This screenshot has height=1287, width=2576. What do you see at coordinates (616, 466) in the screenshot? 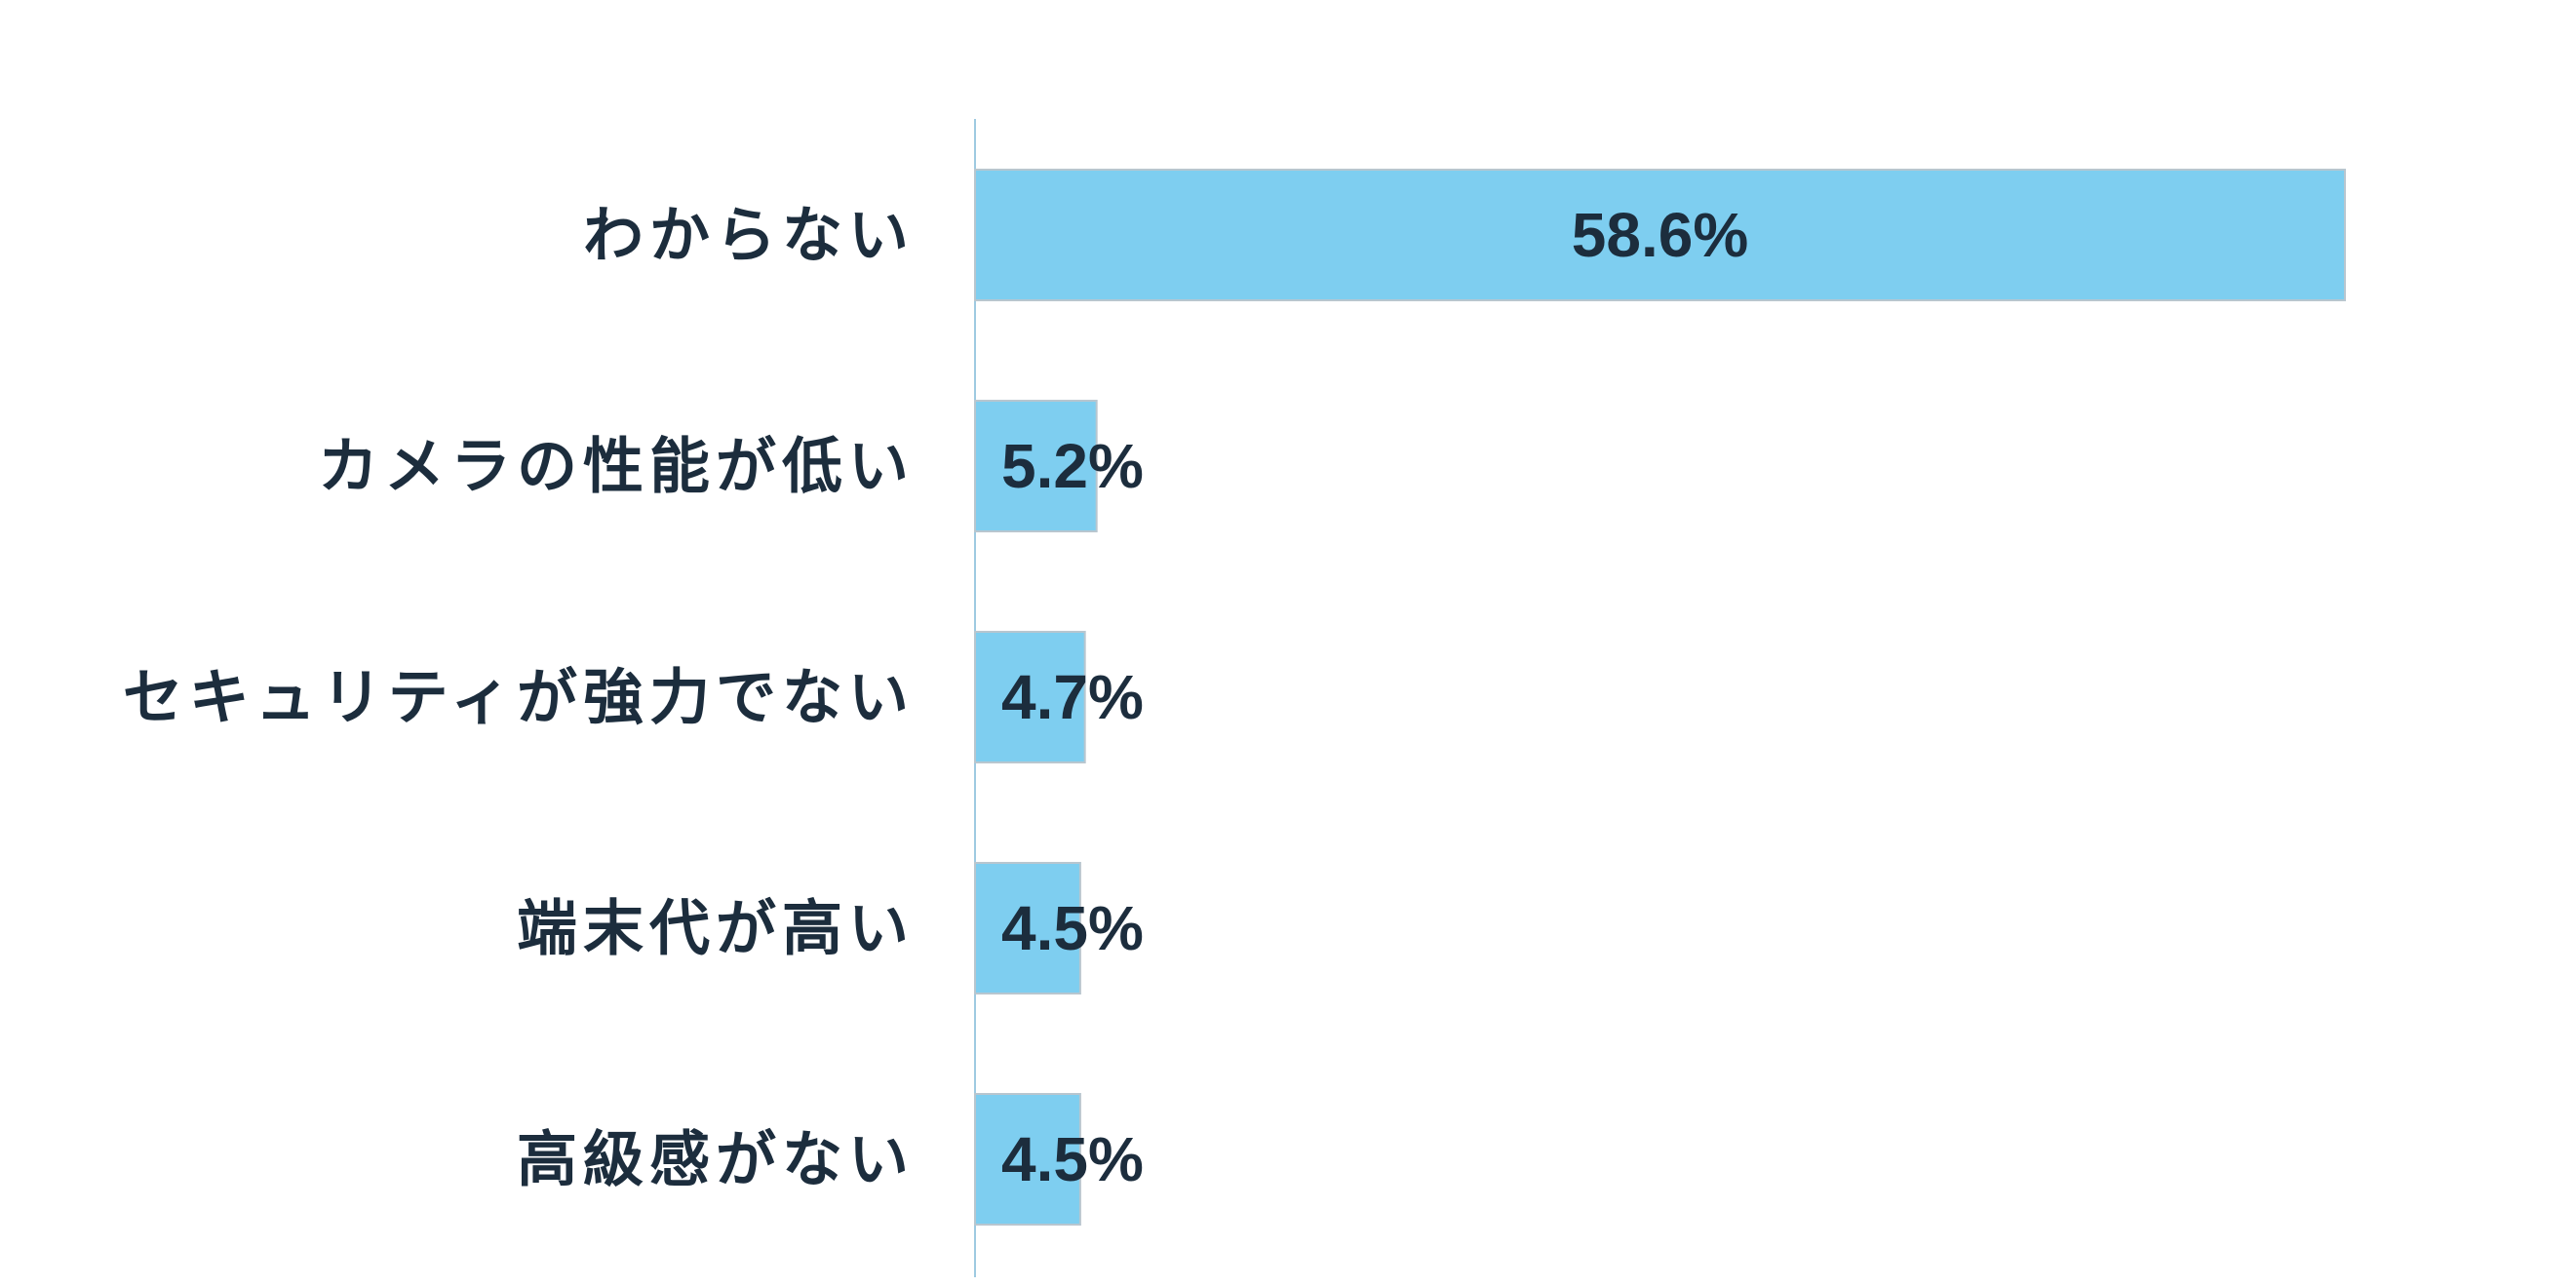
I see `category-label: カメラの性能が低い` at bounding box center [616, 466].